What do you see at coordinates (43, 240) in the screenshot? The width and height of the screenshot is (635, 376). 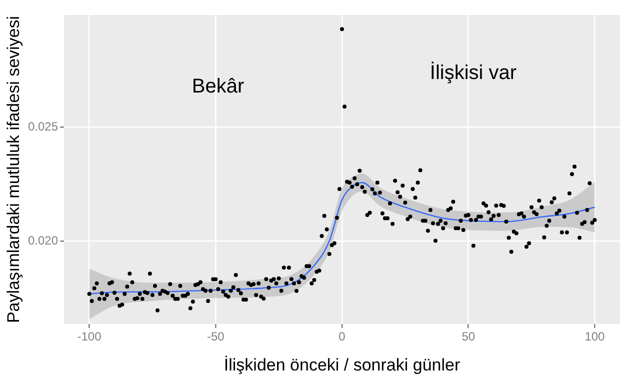 I see `y-tick-label: 0.020` at bounding box center [43, 240].